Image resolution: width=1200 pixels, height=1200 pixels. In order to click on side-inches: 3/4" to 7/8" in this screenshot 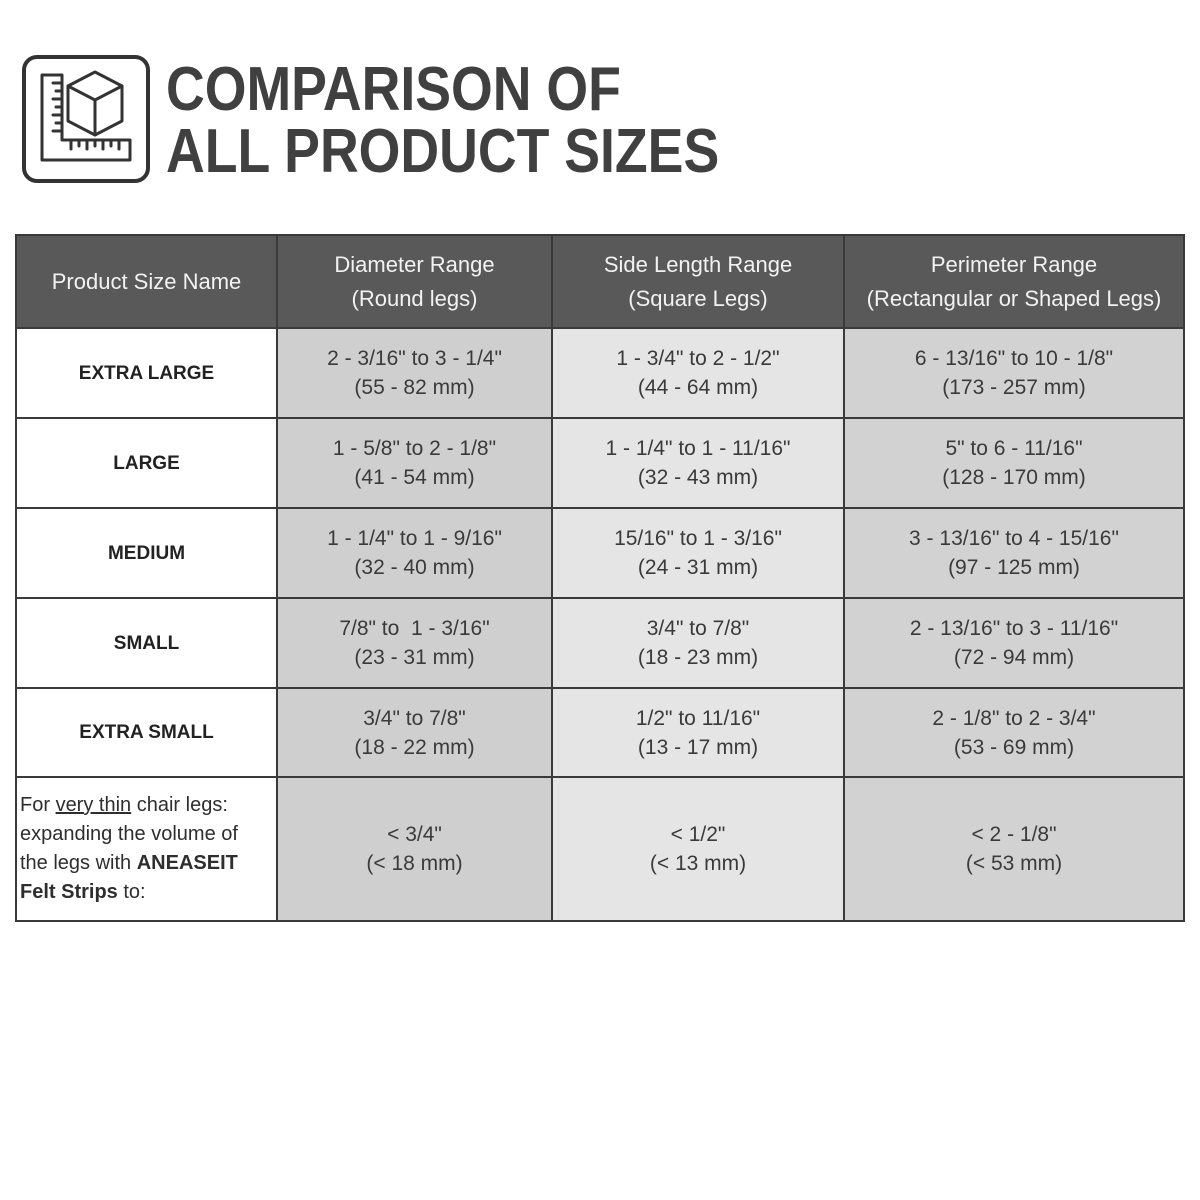, I will do `click(698, 628)`.